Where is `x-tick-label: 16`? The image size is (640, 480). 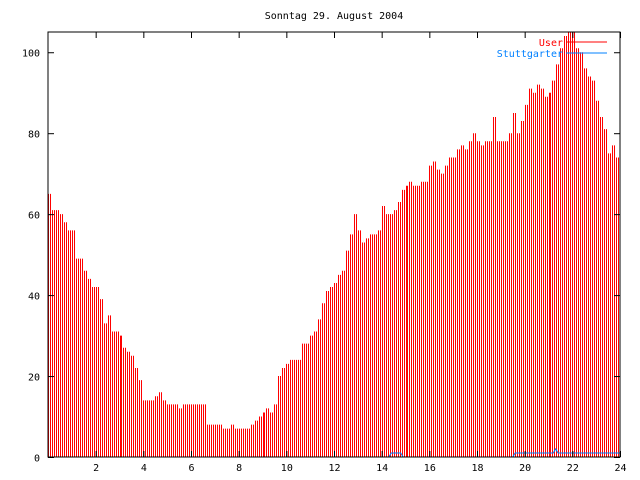 x-tick-label: 16 is located at coordinates (430, 468).